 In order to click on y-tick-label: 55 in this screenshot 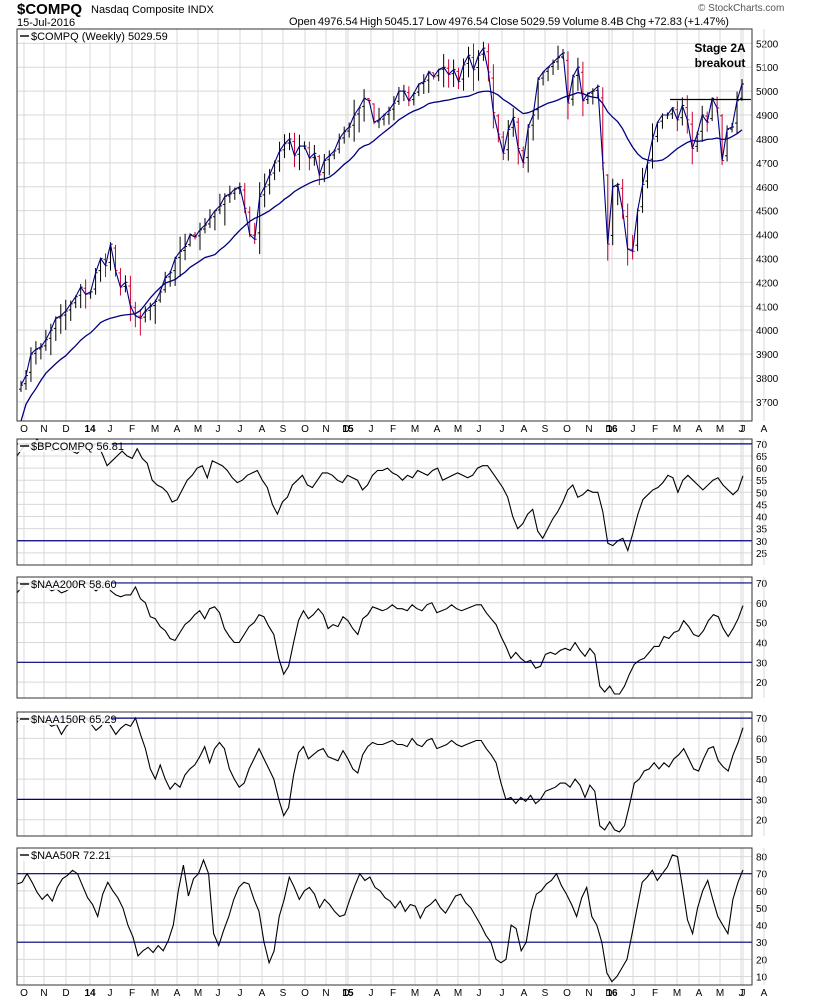, I will do `click(762, 481)`.